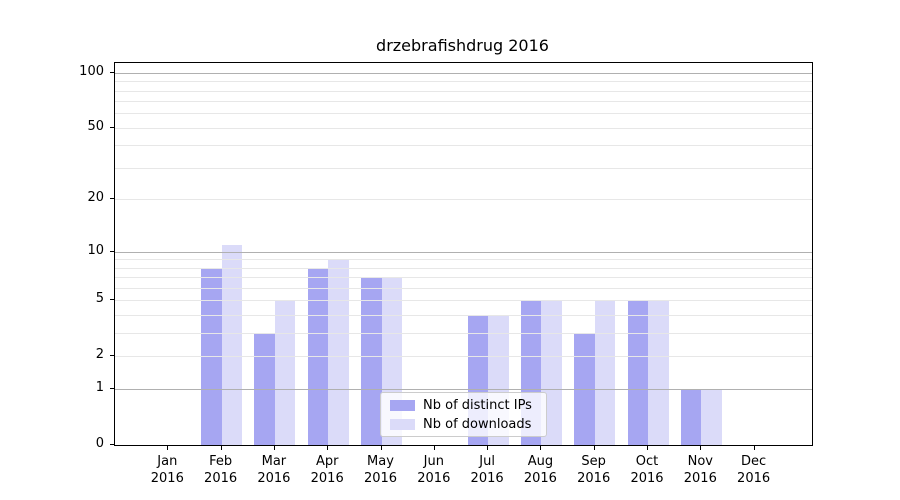 This screenshot has width=900, height=500. What do you see at coordinates (434, 470) in the screenshot?
I see `x-tick-label-jun: Jun 2016` at bounding box center [434, 470].